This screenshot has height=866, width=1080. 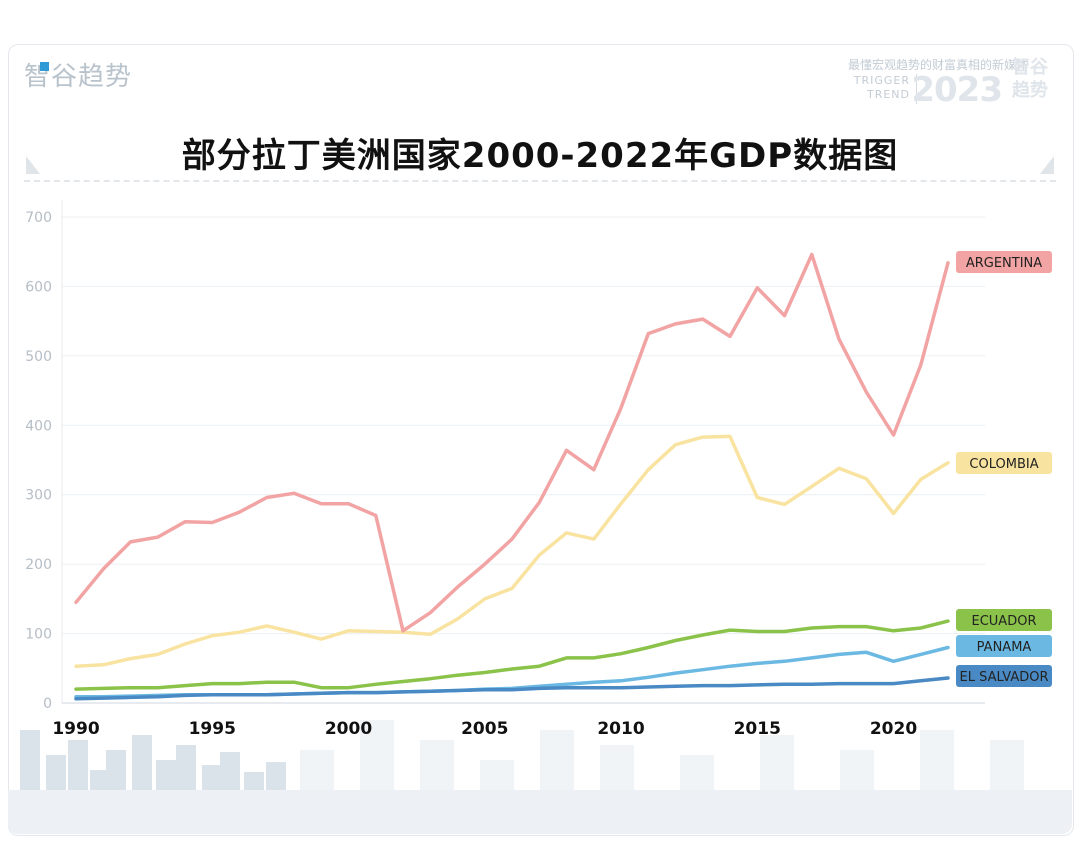 I want to click on y-tick-label: 600, so click(x=38, y=287).